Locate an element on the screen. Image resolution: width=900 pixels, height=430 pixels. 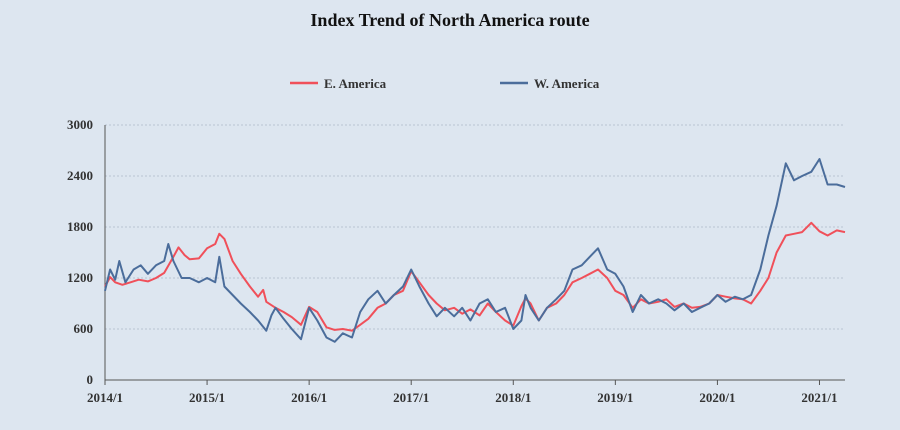
legend-label: W. America is located at coordinates (567, 83).